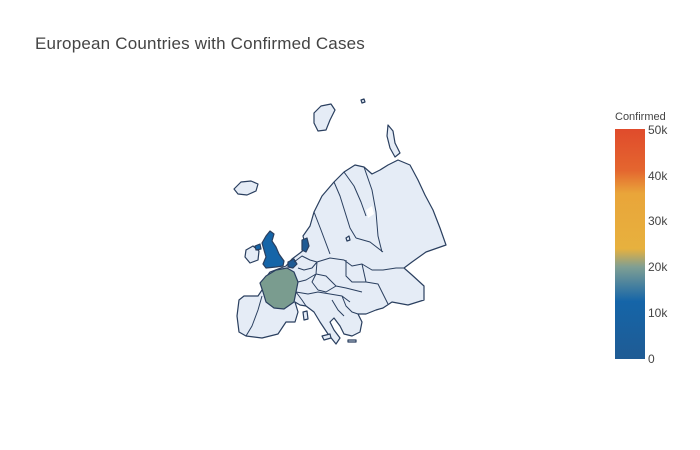 This screenshot has width=700, height=450. Describe the element at coordinates (640, 117) in the screenshot. I see `colorbar-title: Confirmed` at that location.